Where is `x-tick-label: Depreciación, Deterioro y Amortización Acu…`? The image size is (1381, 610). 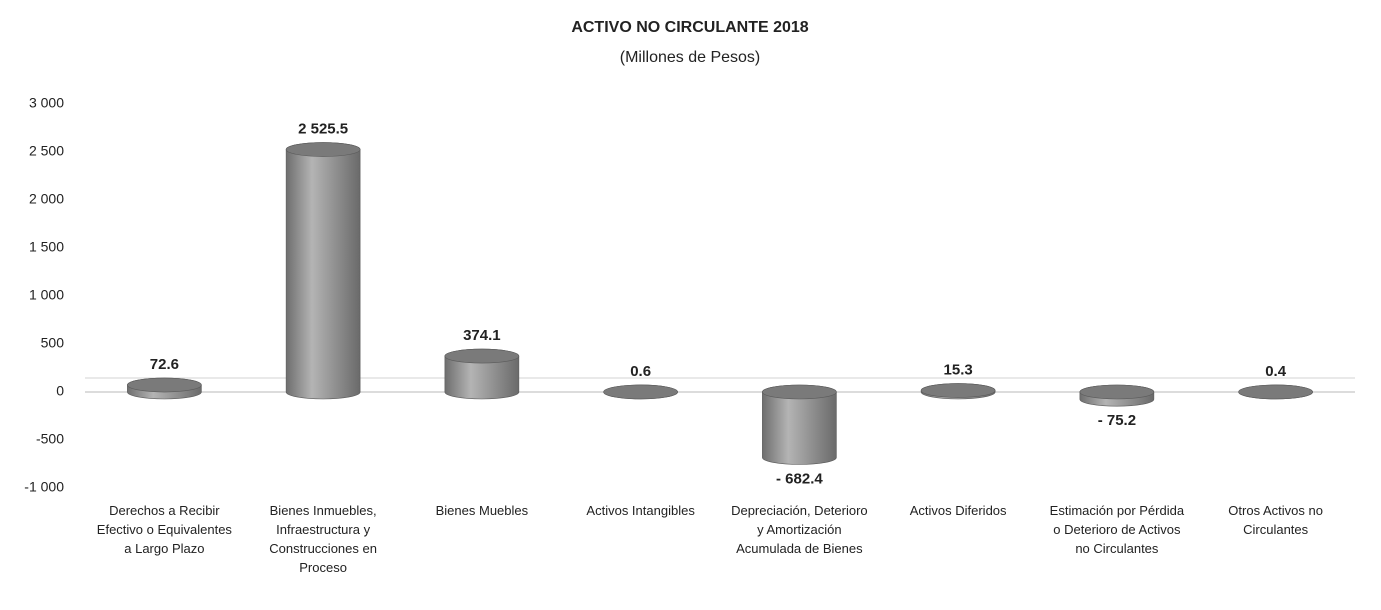
x-tick-label: Depreciación, Deterioro y Amortización Acu… is located at coordinates (799, 529).